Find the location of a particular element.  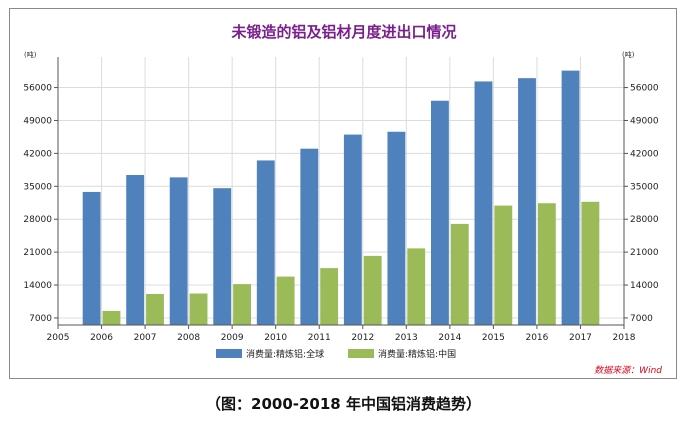

legend-label-global: 消费量:精炼铝:全球 is located at coordinates (285, 354).